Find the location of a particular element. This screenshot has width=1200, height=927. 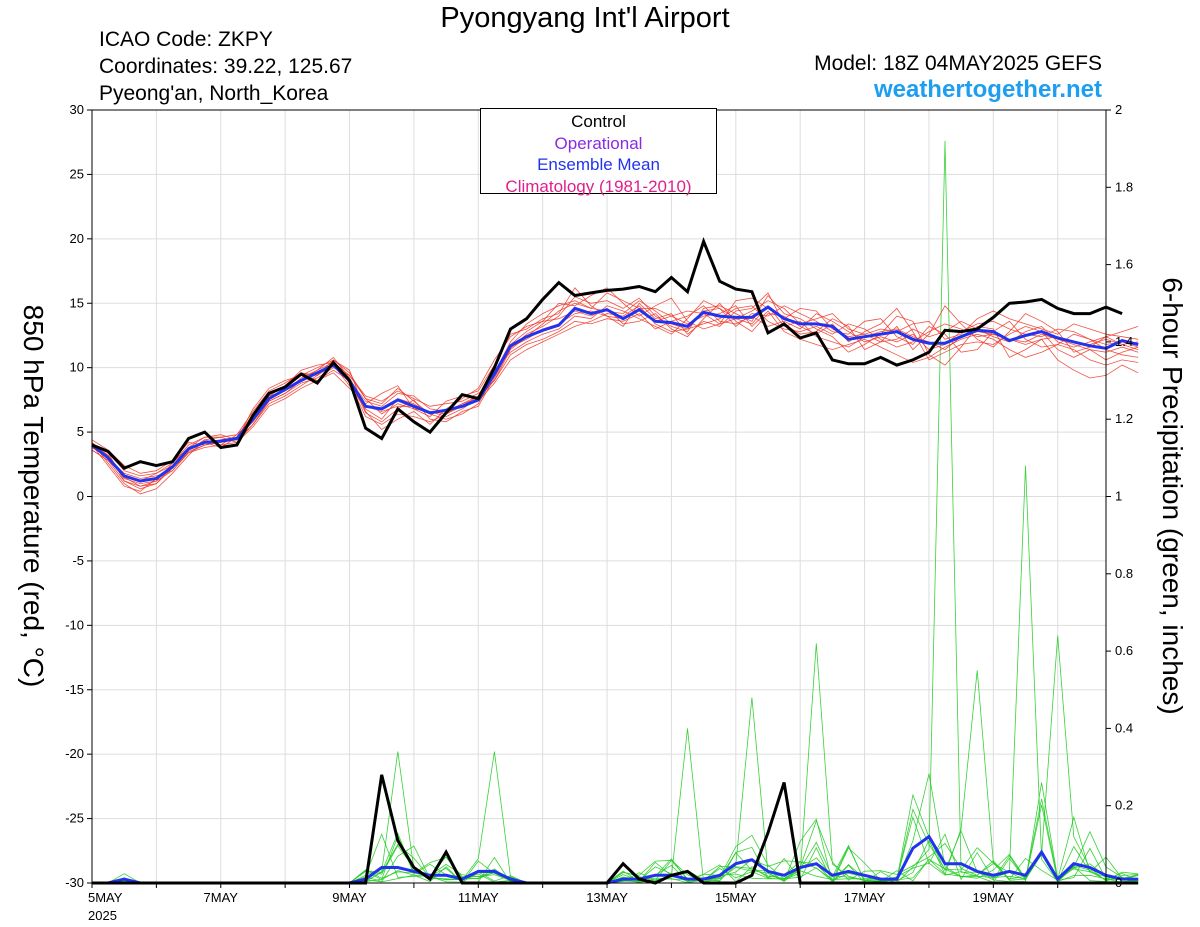

y-tick-label-right: 0.8 is located at coordinates (1124, 573).